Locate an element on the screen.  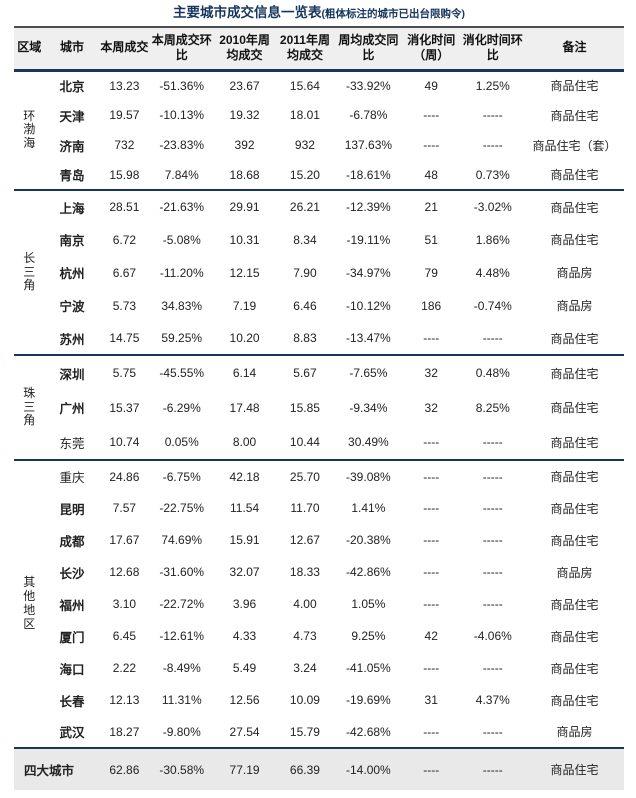
value-cell-4: -34.97% is located at coordinates (368, 272).